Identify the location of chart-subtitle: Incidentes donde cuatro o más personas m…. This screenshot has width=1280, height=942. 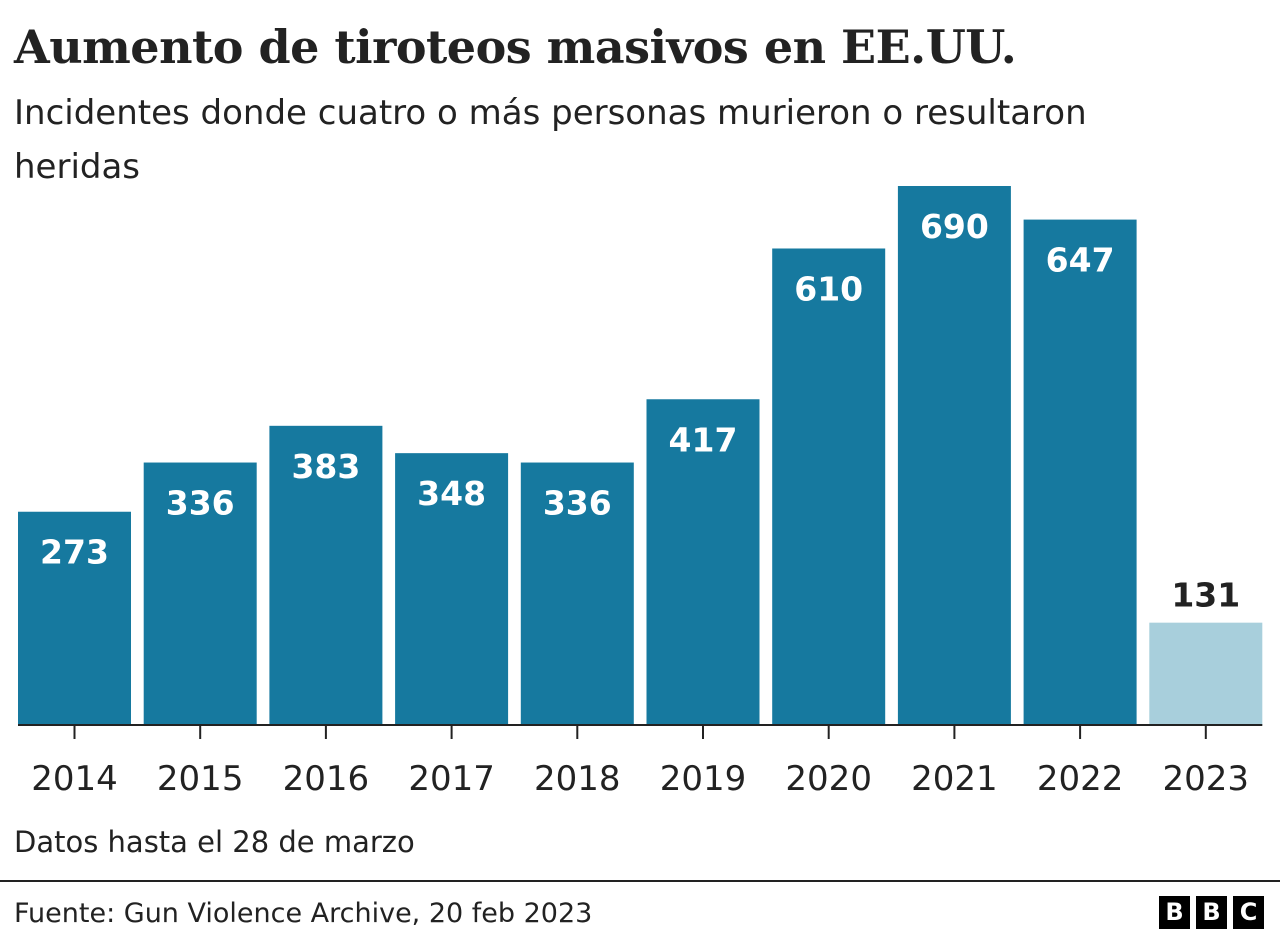
(550, 140).